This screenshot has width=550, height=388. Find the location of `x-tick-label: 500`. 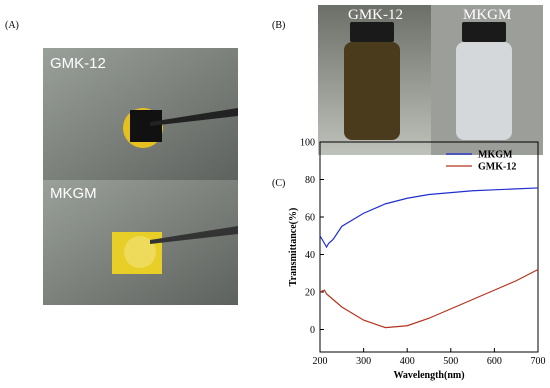

x-tick-label: 500 is located at coordinates (450, 361).